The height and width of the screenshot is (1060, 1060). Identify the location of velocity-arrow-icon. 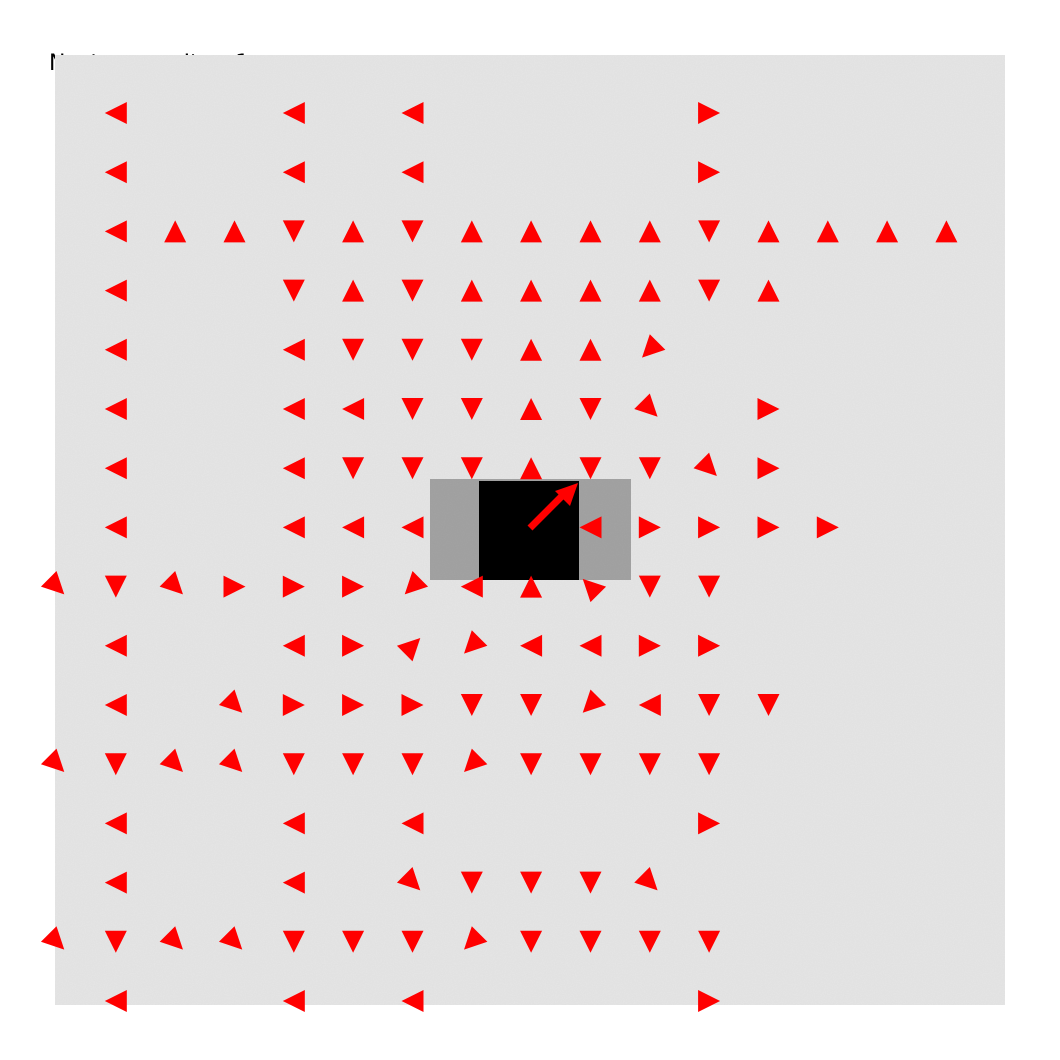
(566, 494).